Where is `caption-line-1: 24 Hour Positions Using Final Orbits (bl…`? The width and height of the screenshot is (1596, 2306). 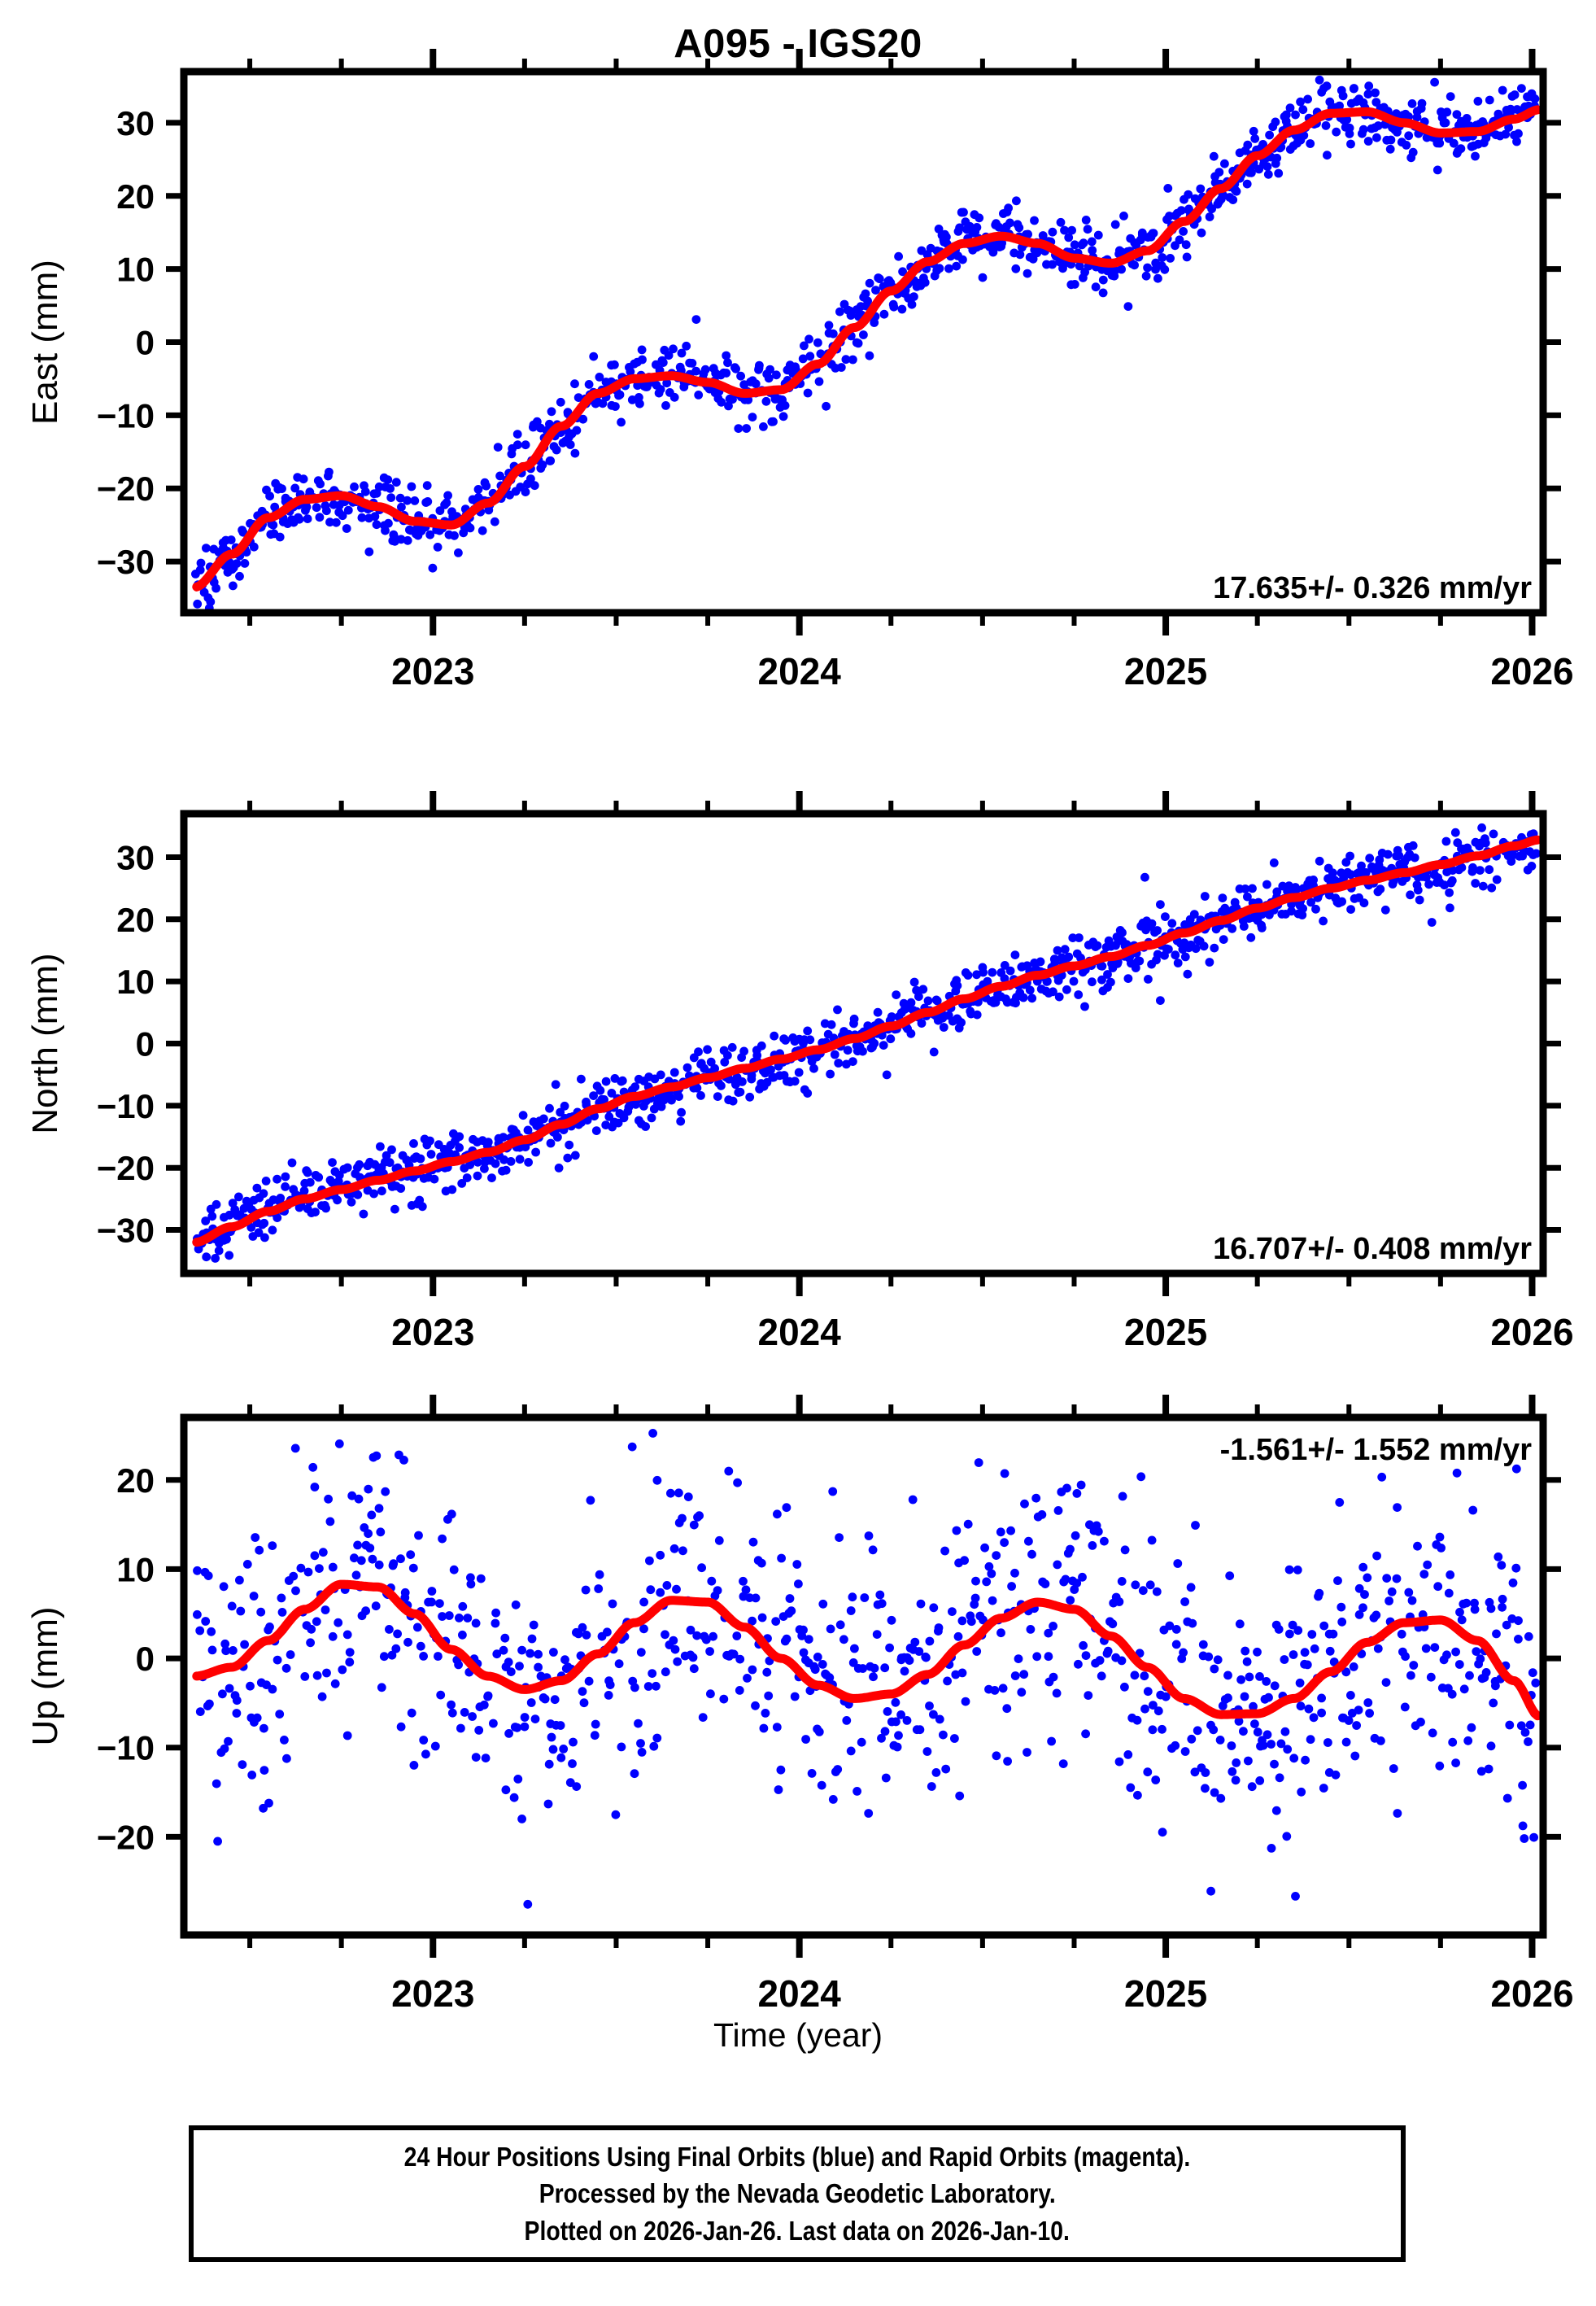
caption-line-1: 24 Hour Positions Using Final Orbits (bl… is located at coordinates (797, 2156).